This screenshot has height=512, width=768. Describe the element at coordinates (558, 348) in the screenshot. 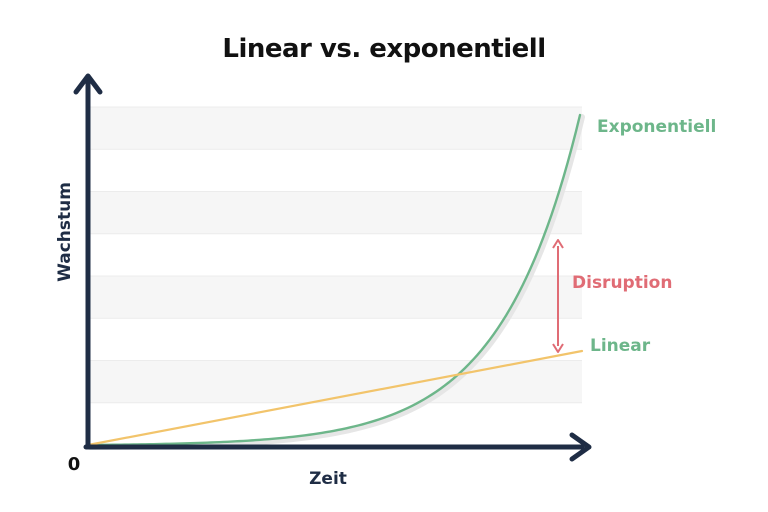

I see `disruption-arrow-head-down` at that location.